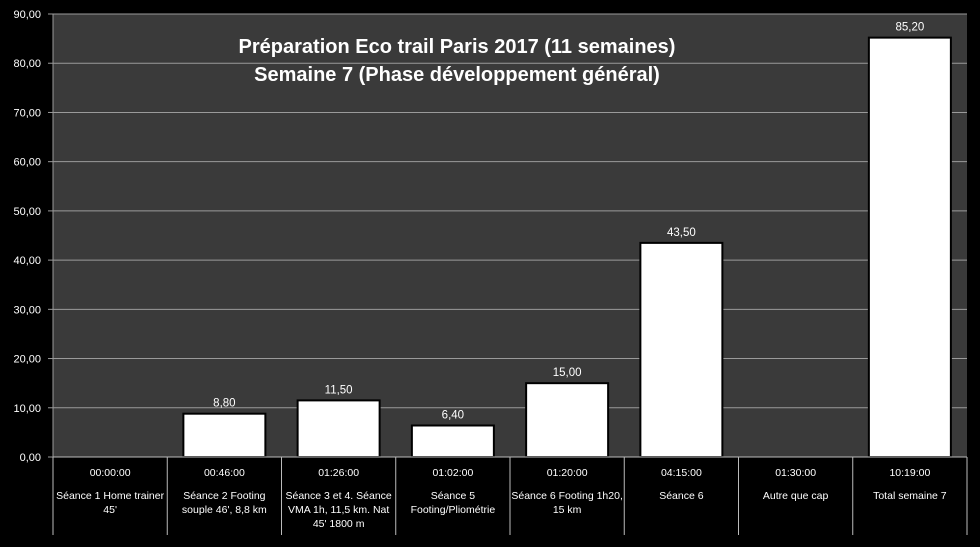  I want to click on data-label: 6,40, so click(453, 415).